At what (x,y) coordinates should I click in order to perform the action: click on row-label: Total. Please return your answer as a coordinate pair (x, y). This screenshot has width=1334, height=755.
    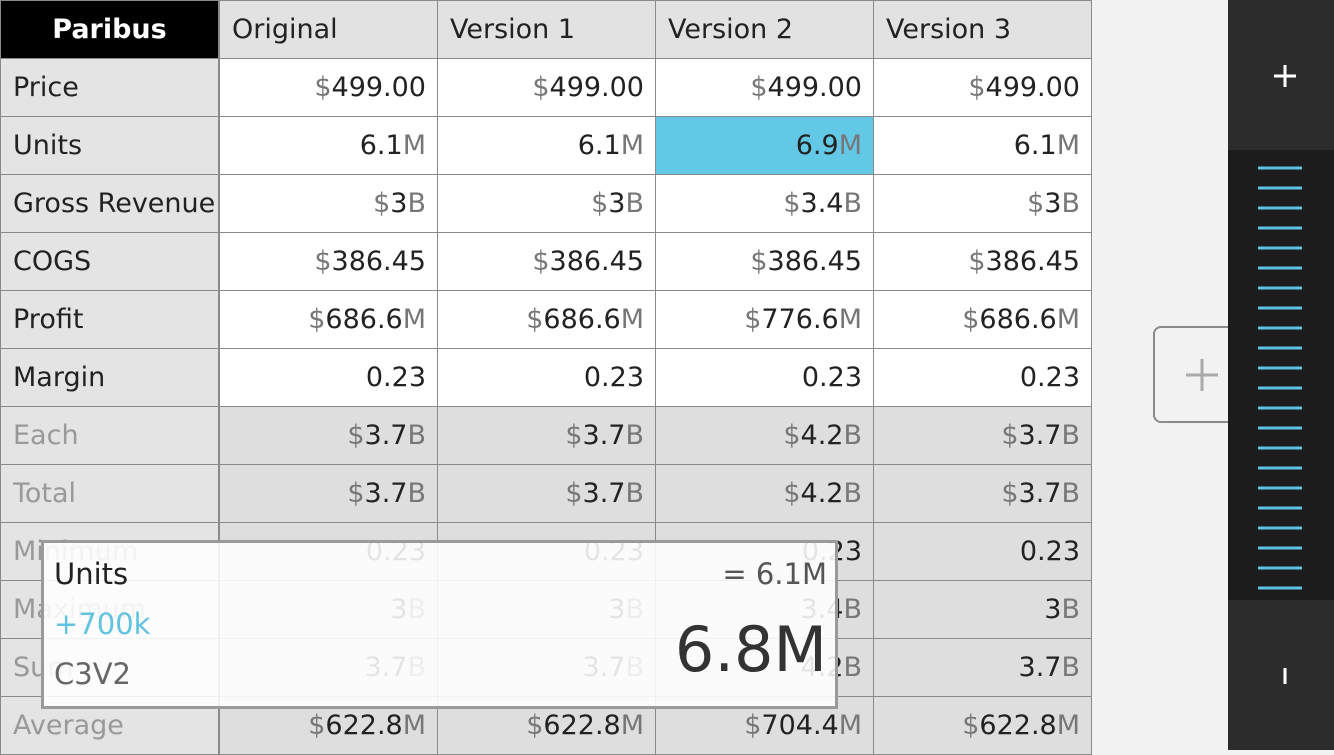
    Looking at the image, I should click on (109, 493).